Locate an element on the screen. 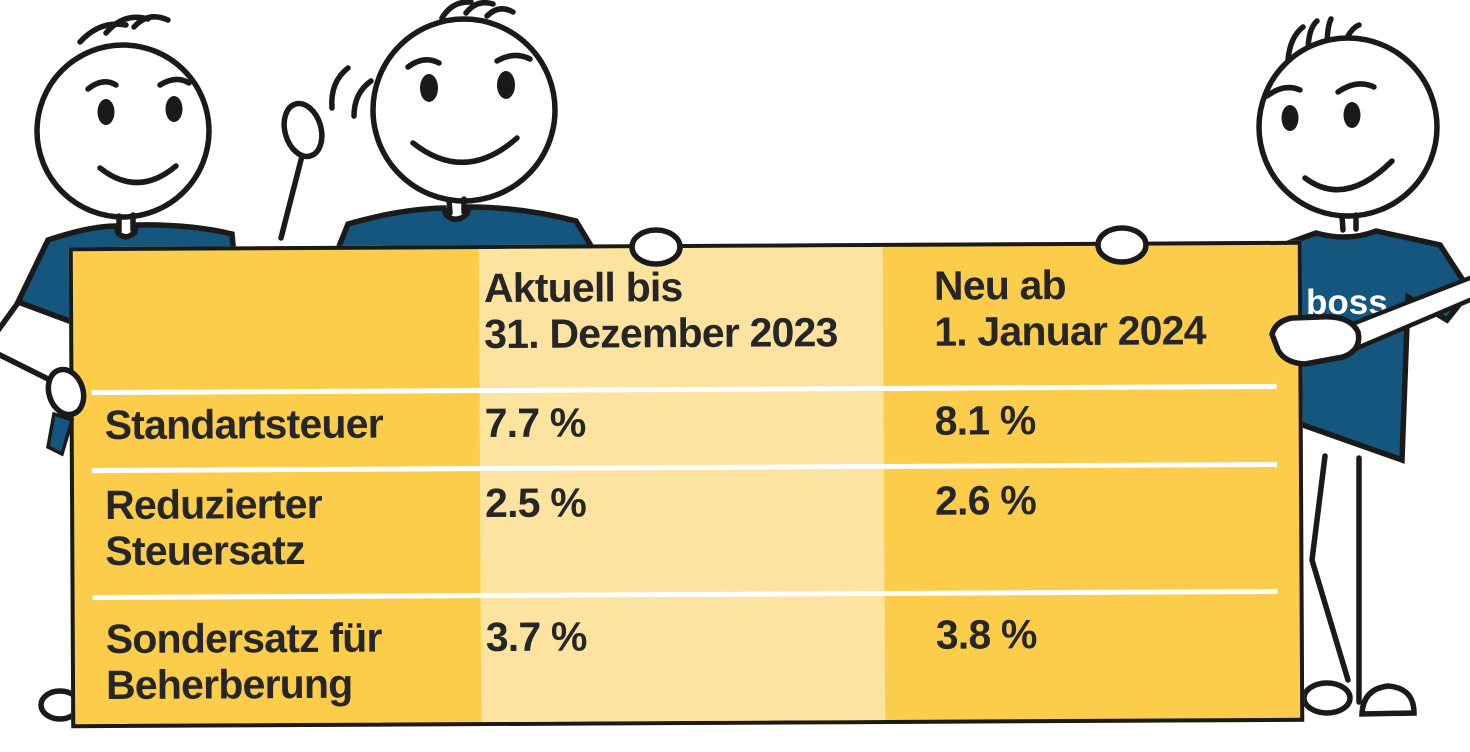  row-label-reduced-tax: Reduzierter Steuersatz is located at coordinates (213, 527).